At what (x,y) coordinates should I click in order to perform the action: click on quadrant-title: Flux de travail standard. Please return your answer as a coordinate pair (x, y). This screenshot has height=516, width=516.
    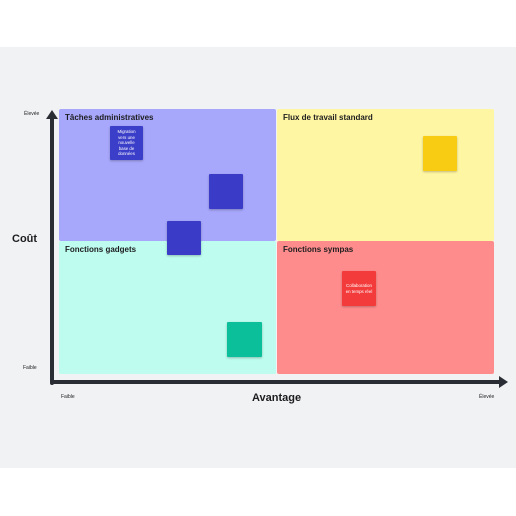
    Looking at the image, I should click on (328, 117).